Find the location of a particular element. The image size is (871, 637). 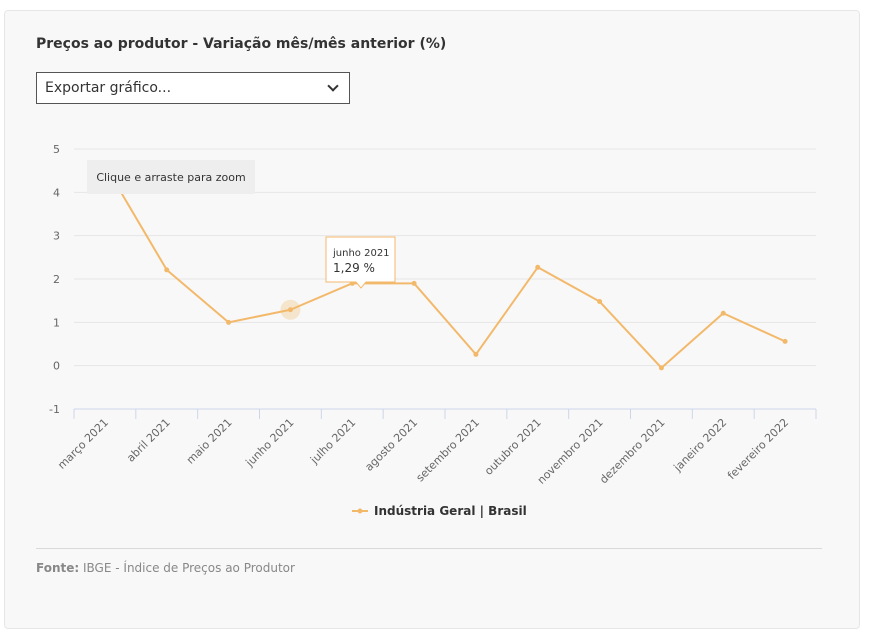

zoom-hint-text: Clique e arraste para zoom is located at coordinates (170, 177).